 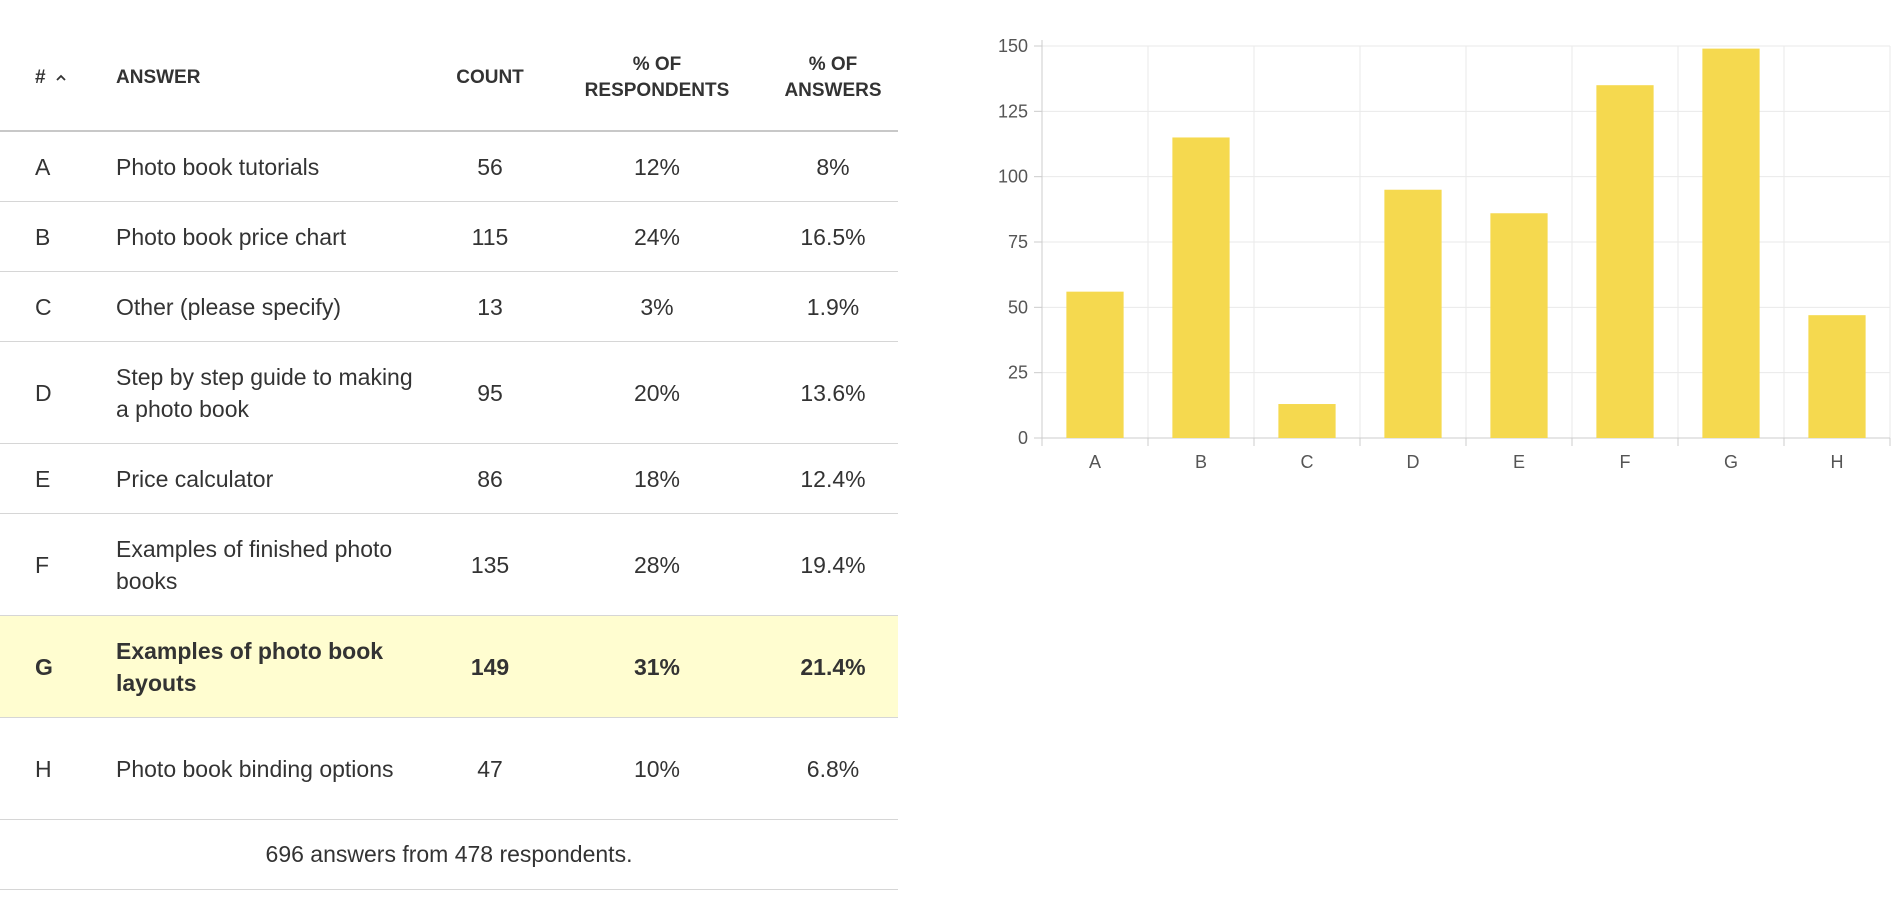 I want to click on row-id: B, so click(x=43, y=236).